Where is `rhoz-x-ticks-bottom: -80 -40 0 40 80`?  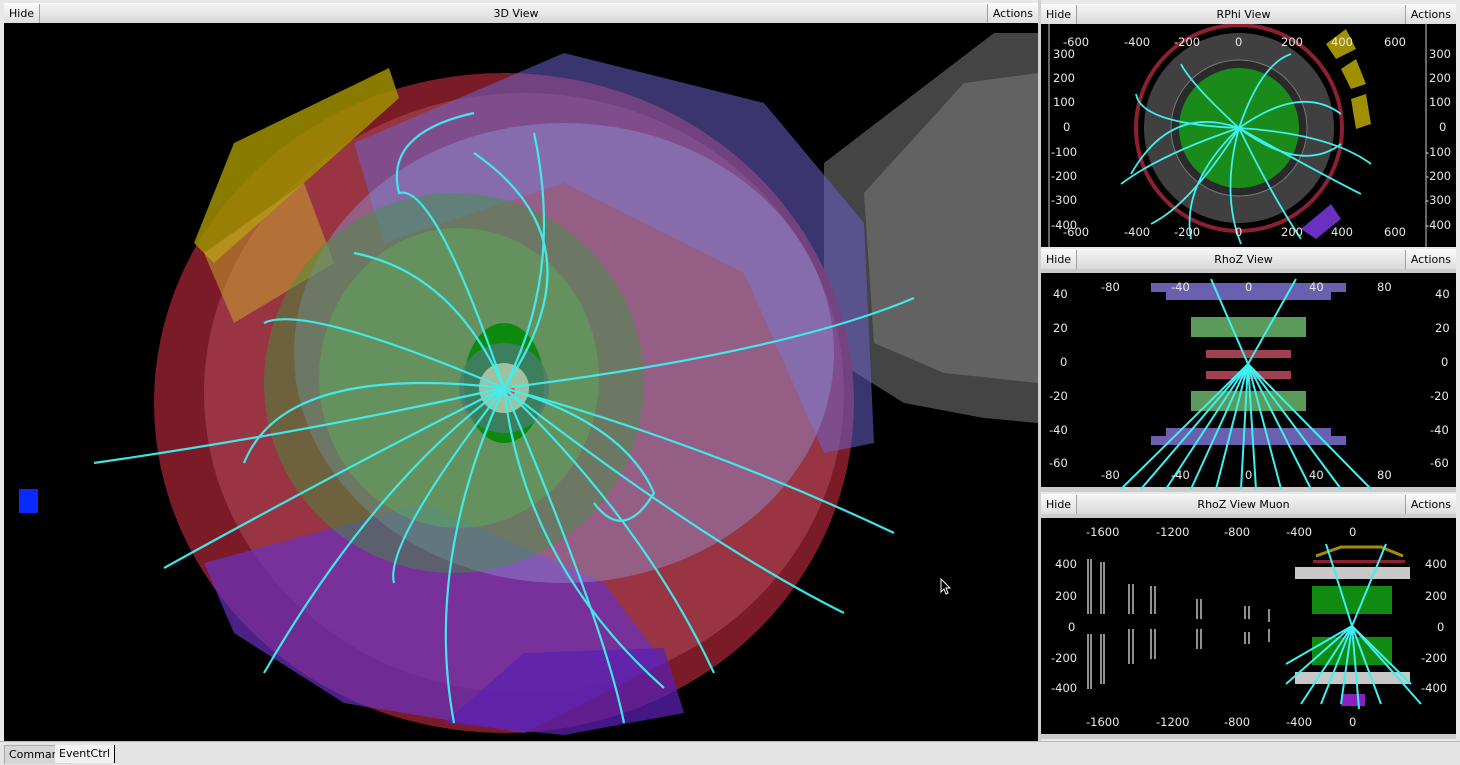
rhoz-x-ticks-bottom: -80 -40 0 40 80 is located at coordinates (1246, 475).